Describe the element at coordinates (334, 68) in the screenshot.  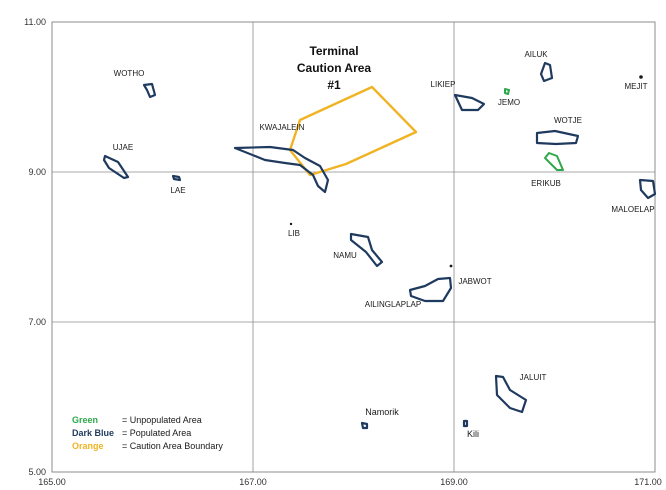
I see `caution-title-line2: Caution Area` at that location.